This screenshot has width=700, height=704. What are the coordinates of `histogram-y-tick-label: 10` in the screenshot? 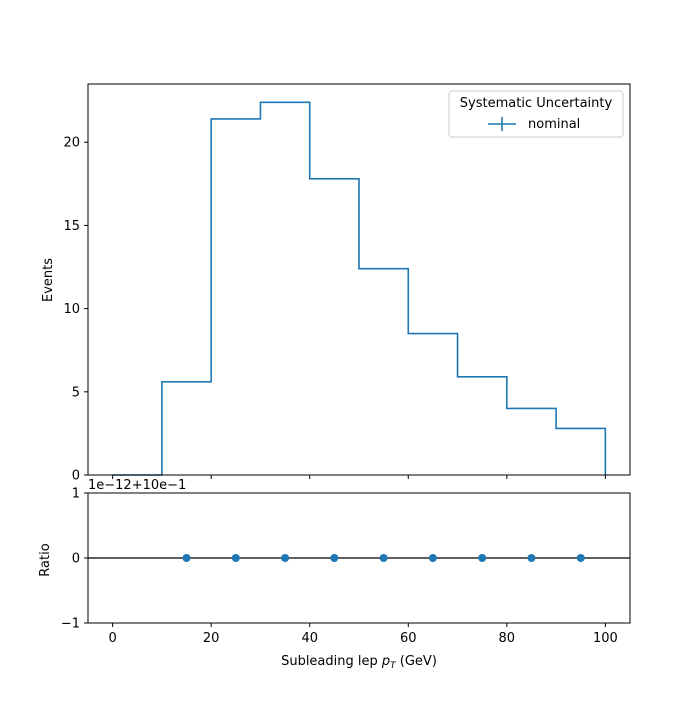 It's located at (71, 309).